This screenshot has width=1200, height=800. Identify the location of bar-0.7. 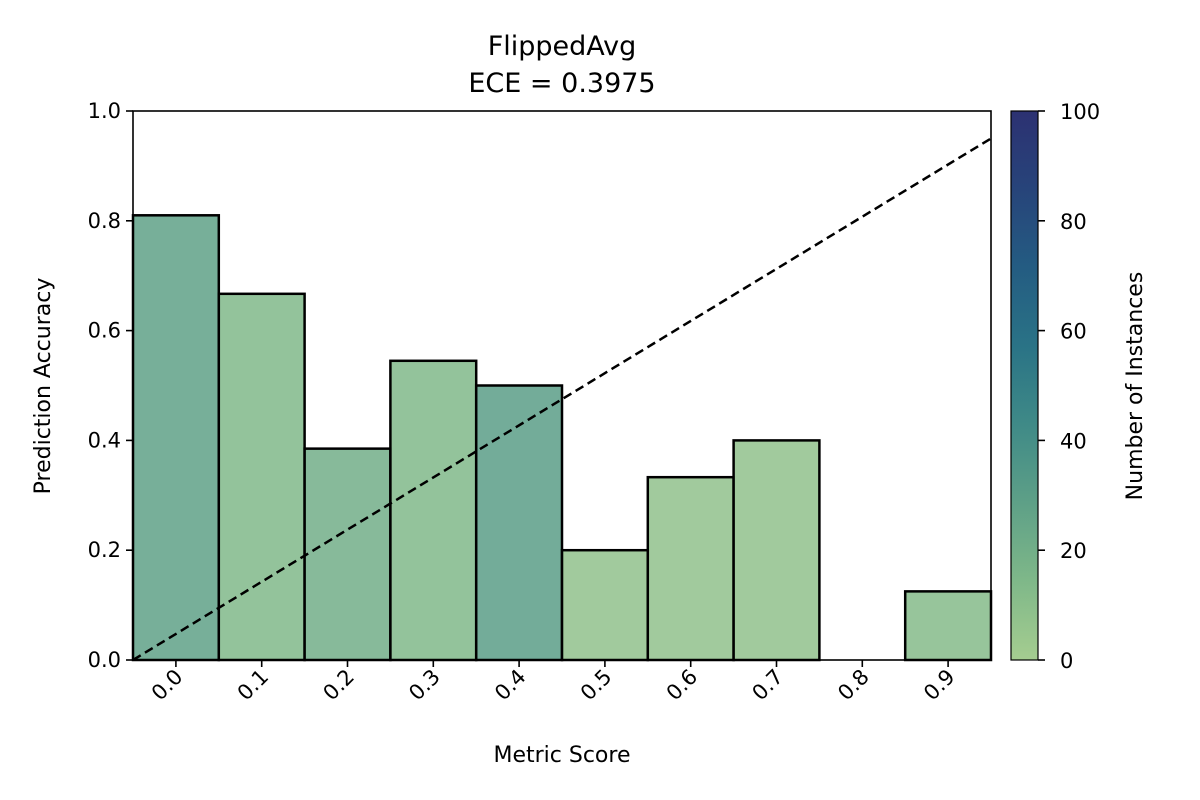
(776, 550).